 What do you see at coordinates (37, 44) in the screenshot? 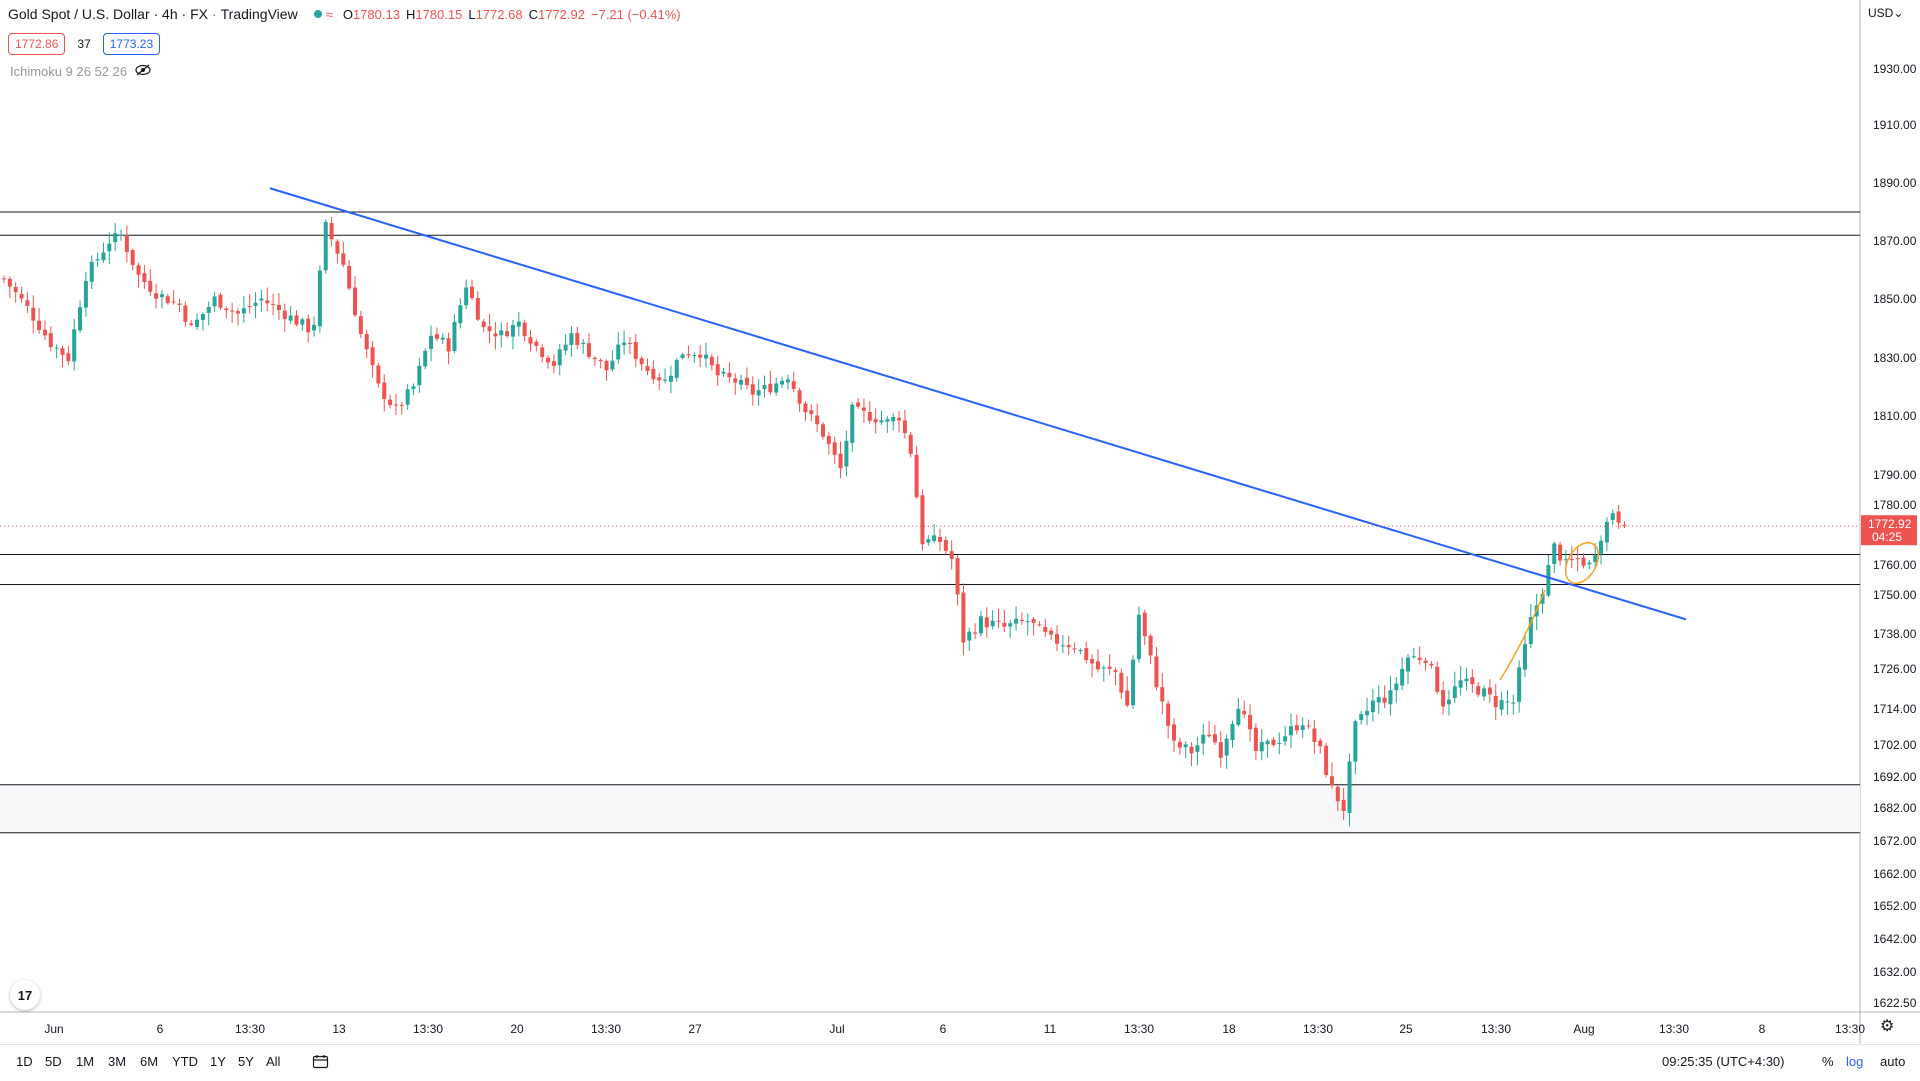
I see `sell-price-button: 1772.86` at bounding box center [37, 44].